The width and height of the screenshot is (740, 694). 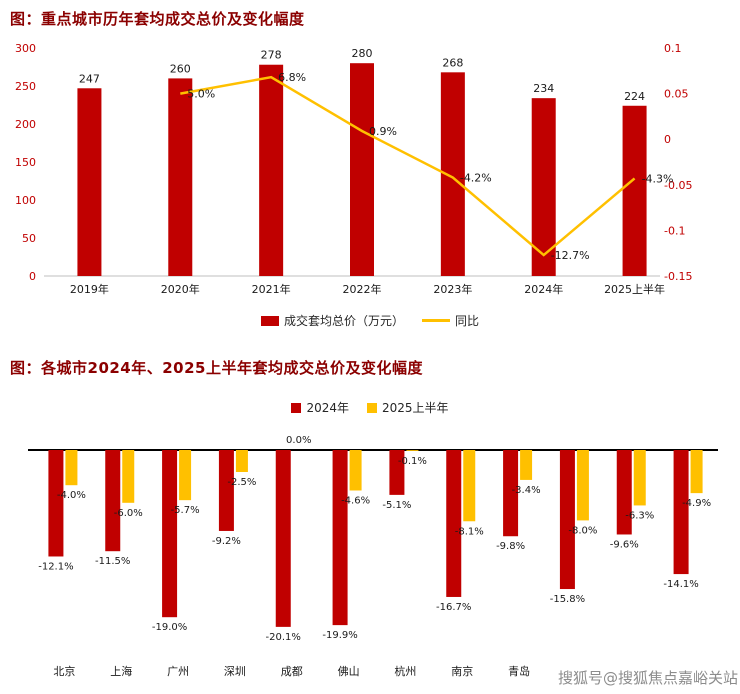 What do you see at coordinates (452, 289) in the screenshot?
I see `x-axis-category-label: 2023年` at bounding box center [452, 289].